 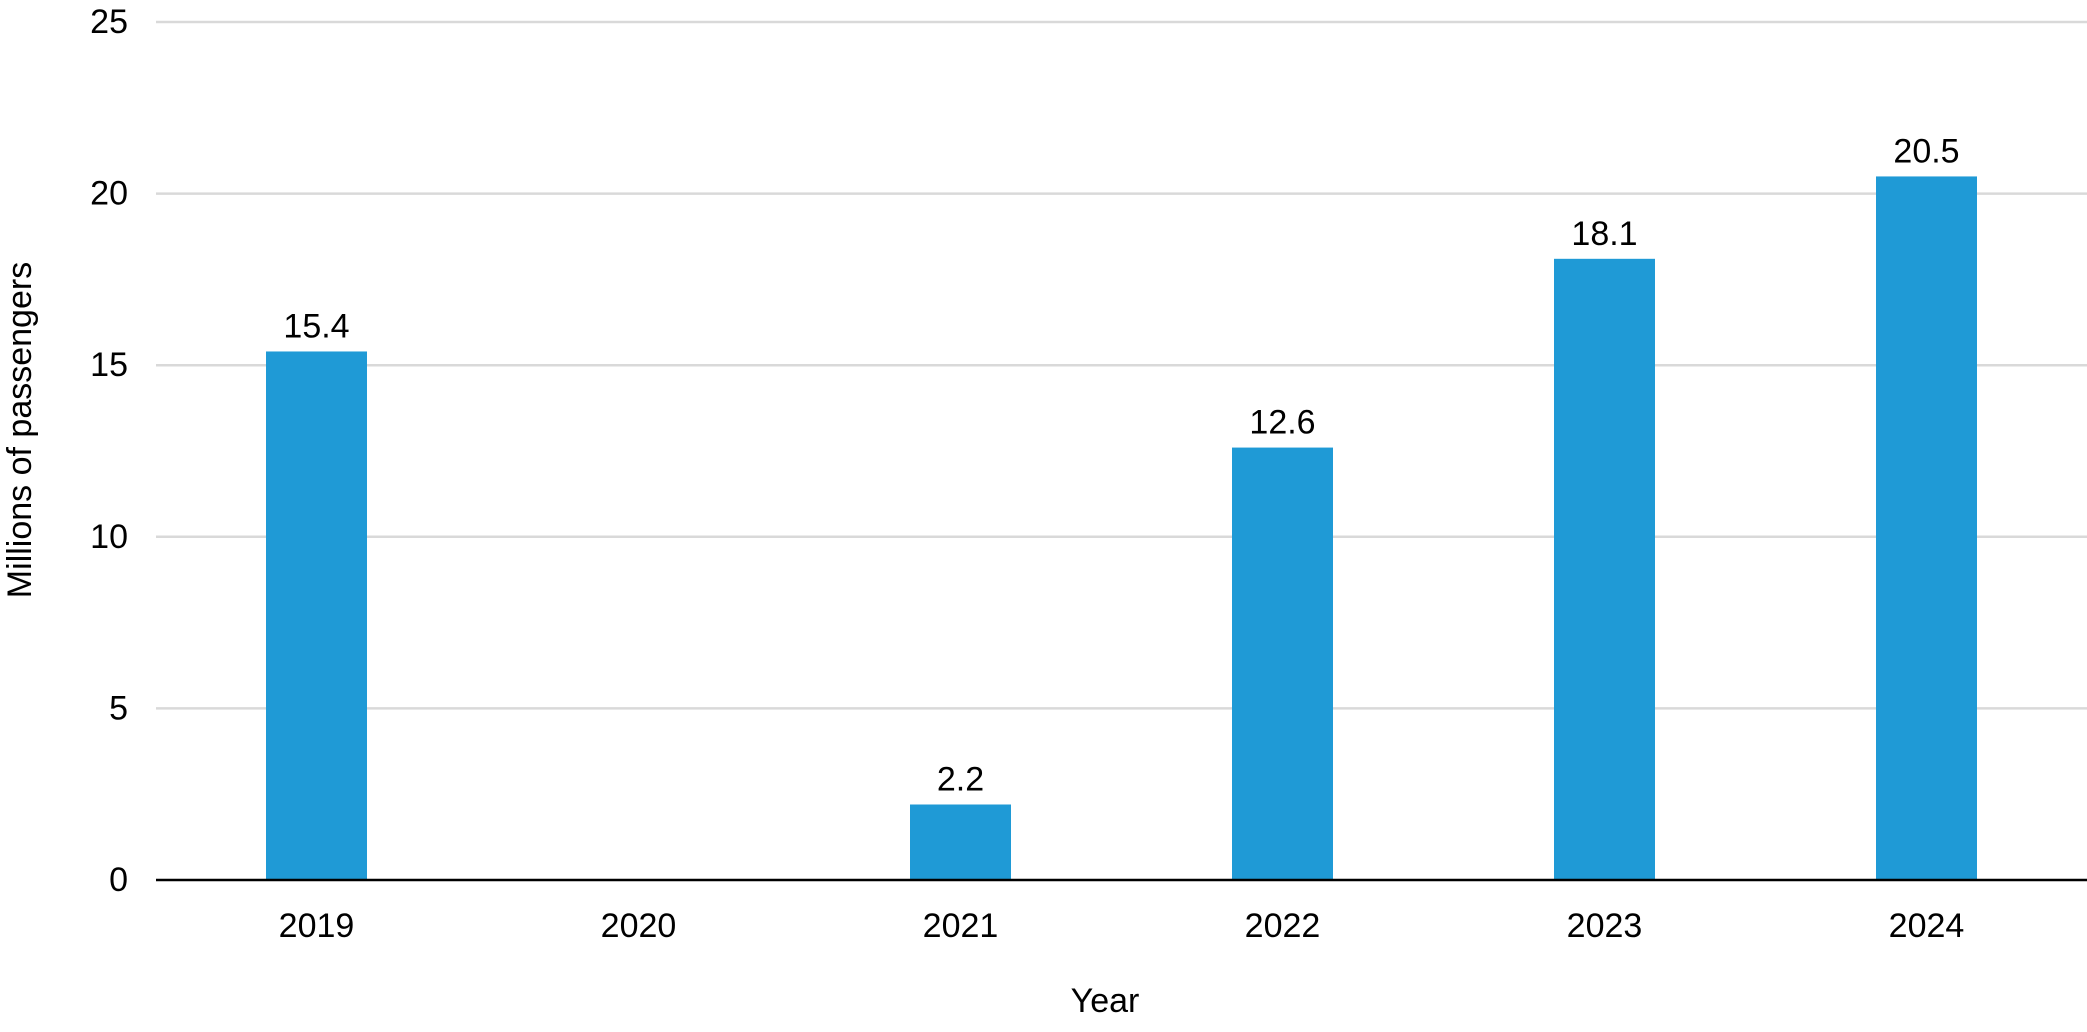 I want to click on y-axis-title: Millions of passengers, so click(x=20, y=430).